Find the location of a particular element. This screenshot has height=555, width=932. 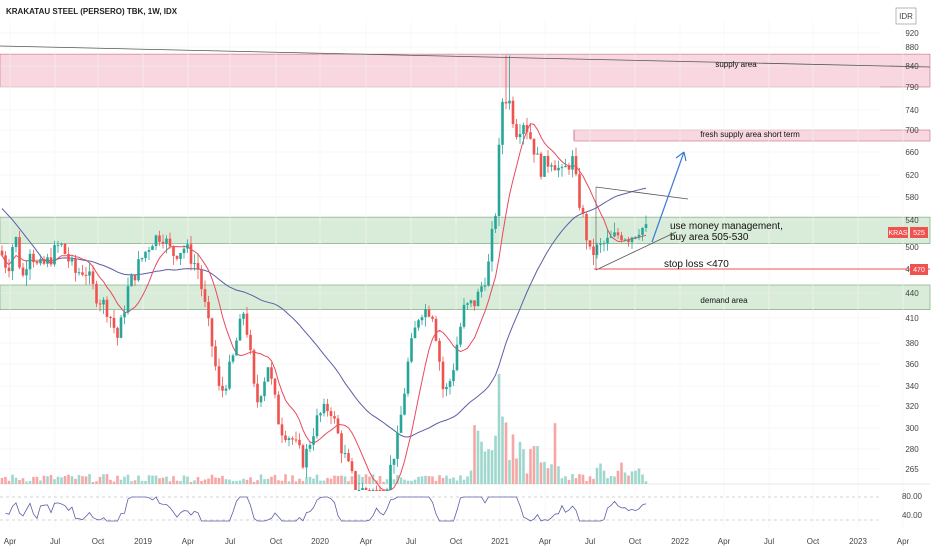

price-tick-label: 265 is located at coordinates (912, 469).